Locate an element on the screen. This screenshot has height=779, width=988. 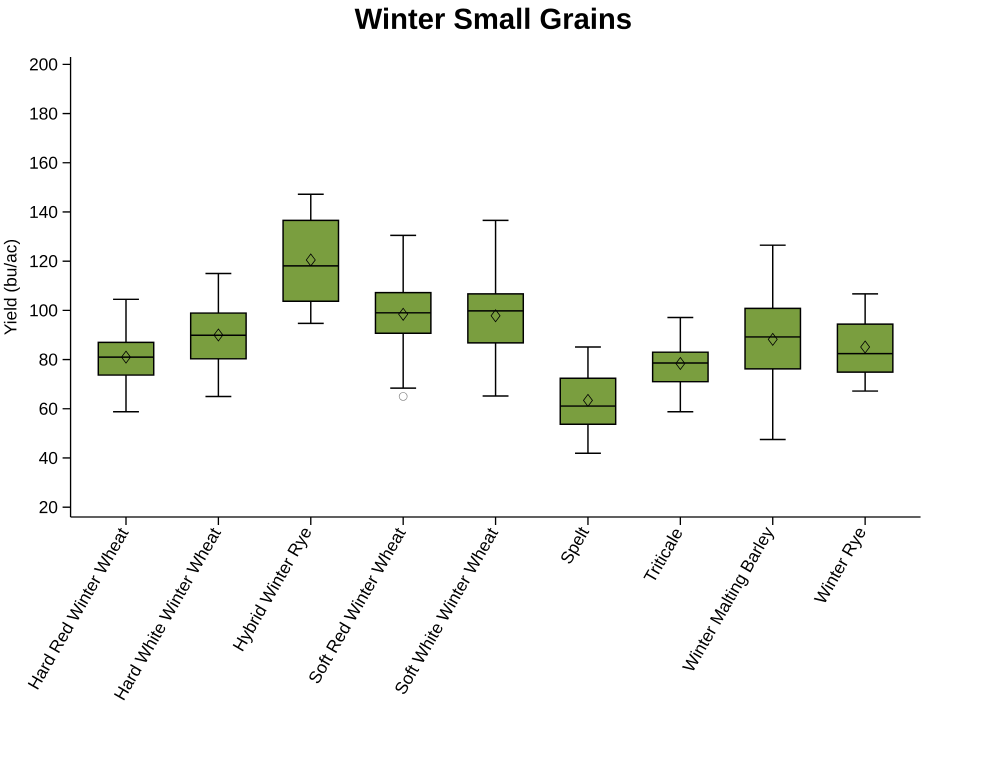
y-tick-label: 60 is located at coordinates (49, 408).